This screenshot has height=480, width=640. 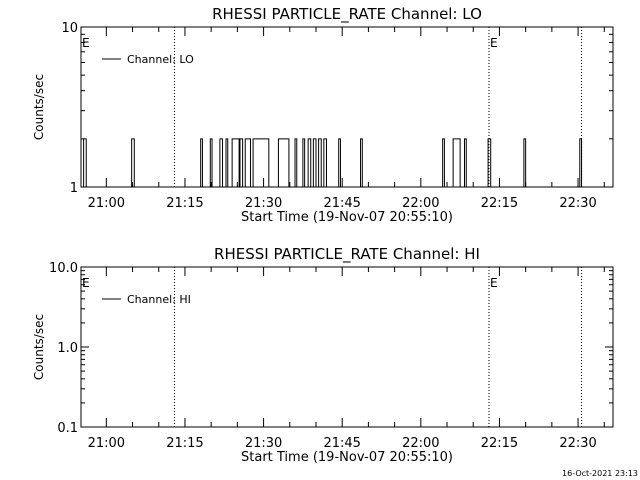 What do you see at coordinates (159, 299) in the screenshot?
I see `legend-label: Channel: HI` at bounding box center [159, 299].